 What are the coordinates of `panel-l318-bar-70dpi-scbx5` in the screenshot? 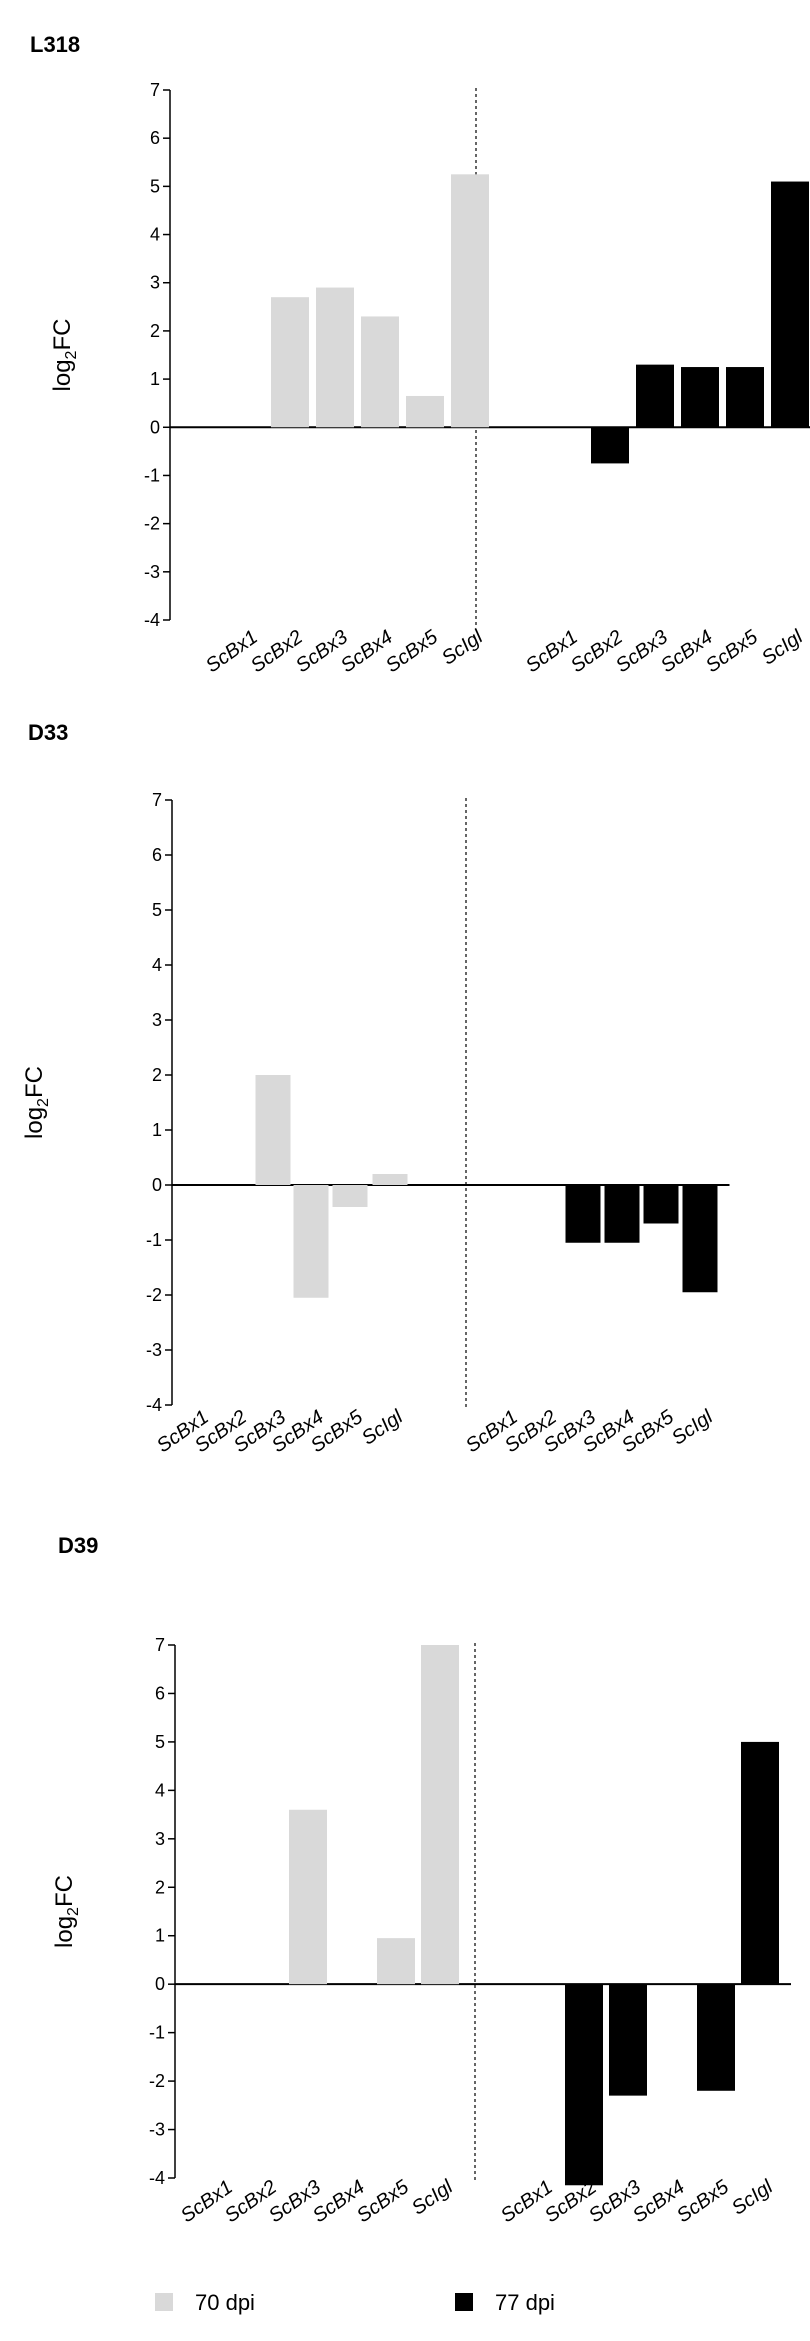 It's located at (425, 411).